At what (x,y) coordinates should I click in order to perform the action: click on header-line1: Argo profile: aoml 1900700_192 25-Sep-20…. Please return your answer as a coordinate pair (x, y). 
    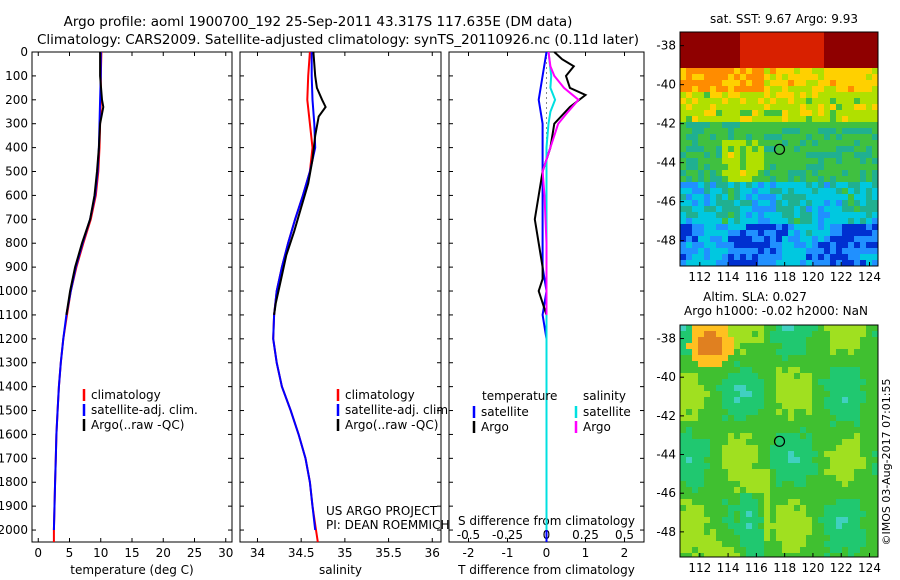
    Looking at the image, I should click on (318, 22).